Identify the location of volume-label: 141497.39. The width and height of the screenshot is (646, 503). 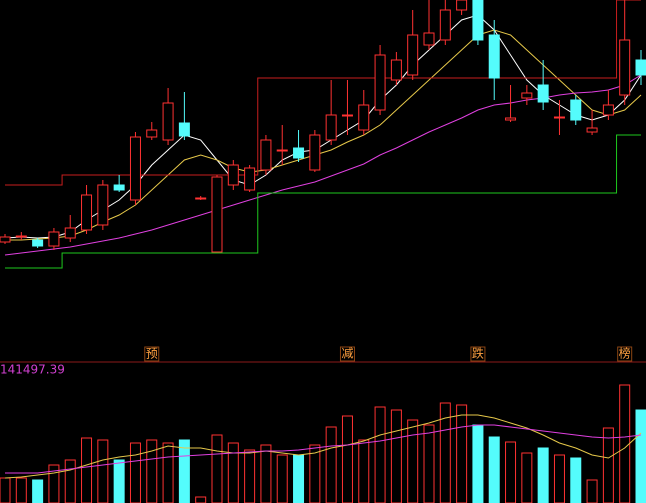
(32, 370).